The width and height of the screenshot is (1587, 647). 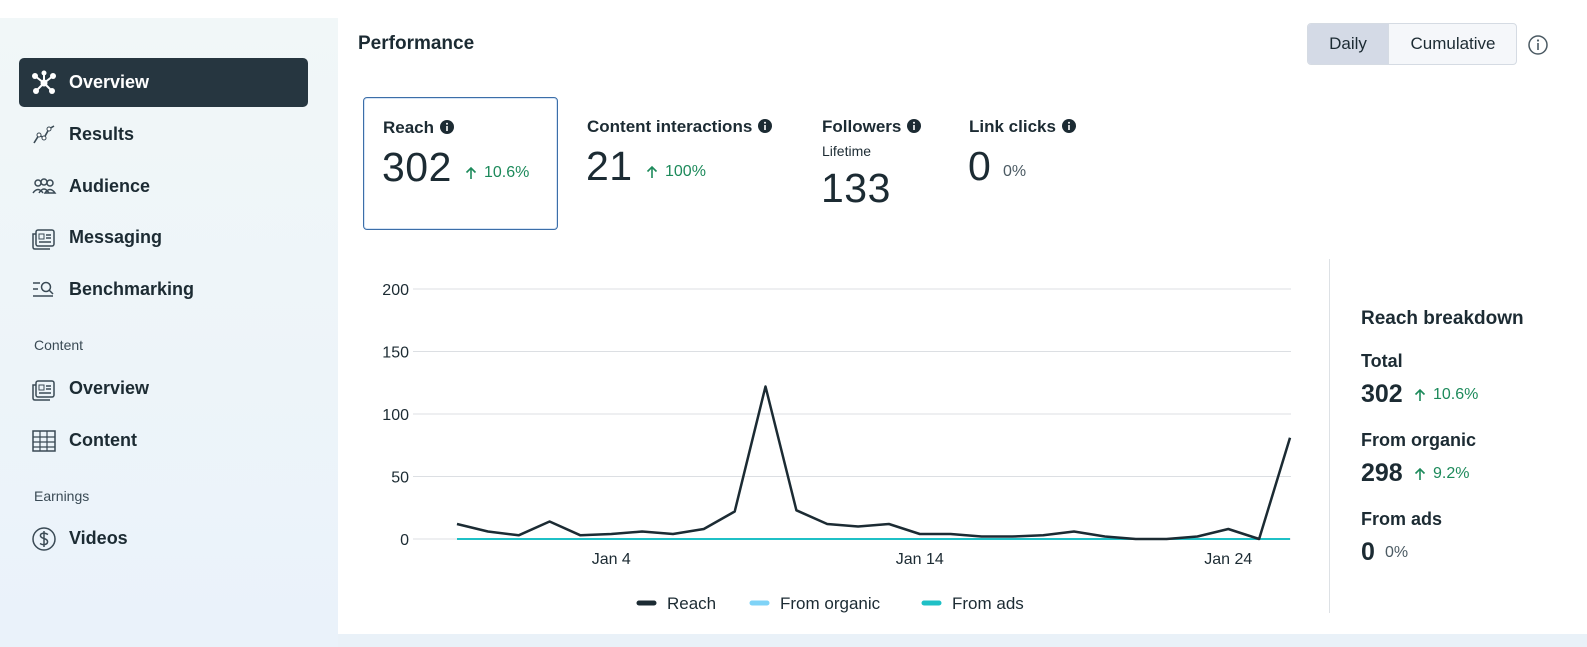 What do you see at coordinates (920, 559) in the screenshot?
I see `x-tick-label: Jan 14` at bounding box center [920, 559].